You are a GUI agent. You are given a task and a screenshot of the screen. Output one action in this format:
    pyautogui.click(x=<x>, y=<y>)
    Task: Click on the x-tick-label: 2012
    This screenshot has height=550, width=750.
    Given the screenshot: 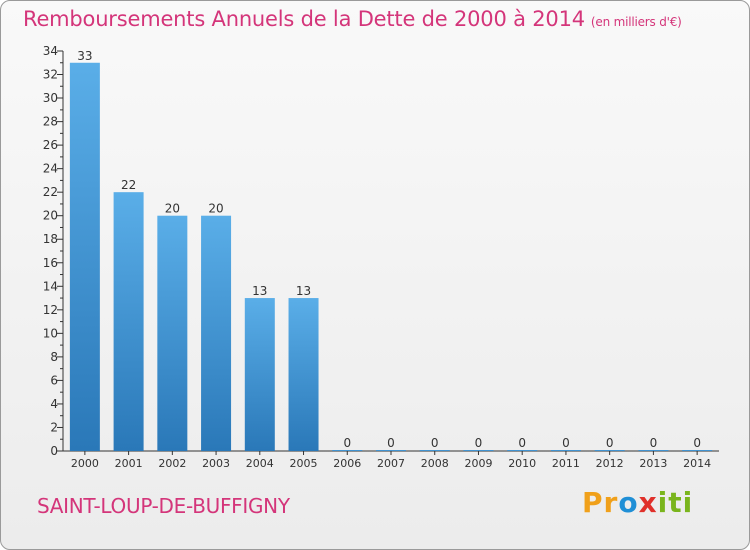 What is the action you would take?
    pyautogui.click(x=610, y=463)
    